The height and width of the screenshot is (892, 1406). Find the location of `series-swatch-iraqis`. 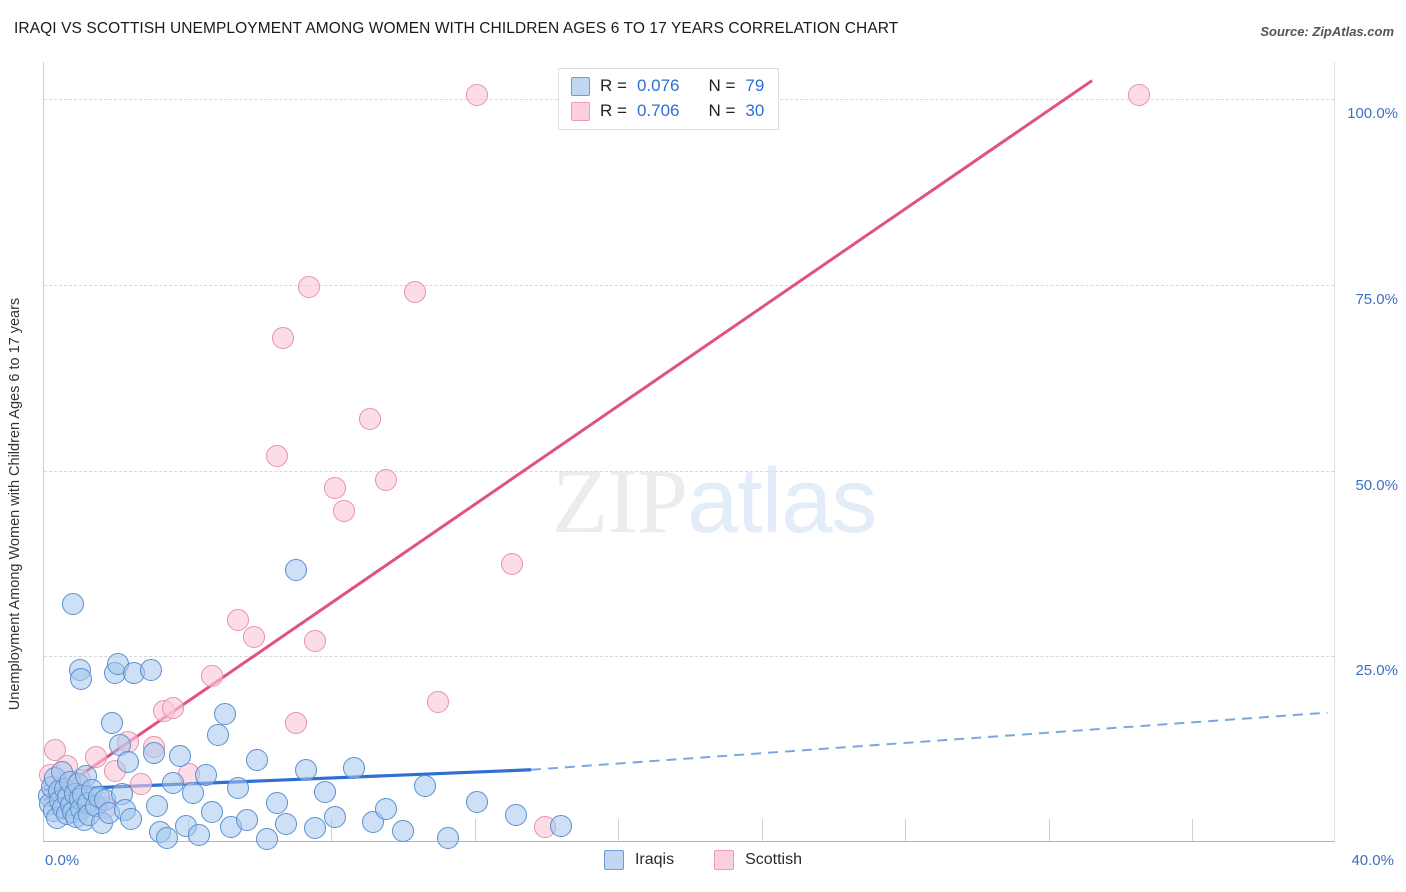

series-swatch-iraqis is located at coordinates (613, 860).